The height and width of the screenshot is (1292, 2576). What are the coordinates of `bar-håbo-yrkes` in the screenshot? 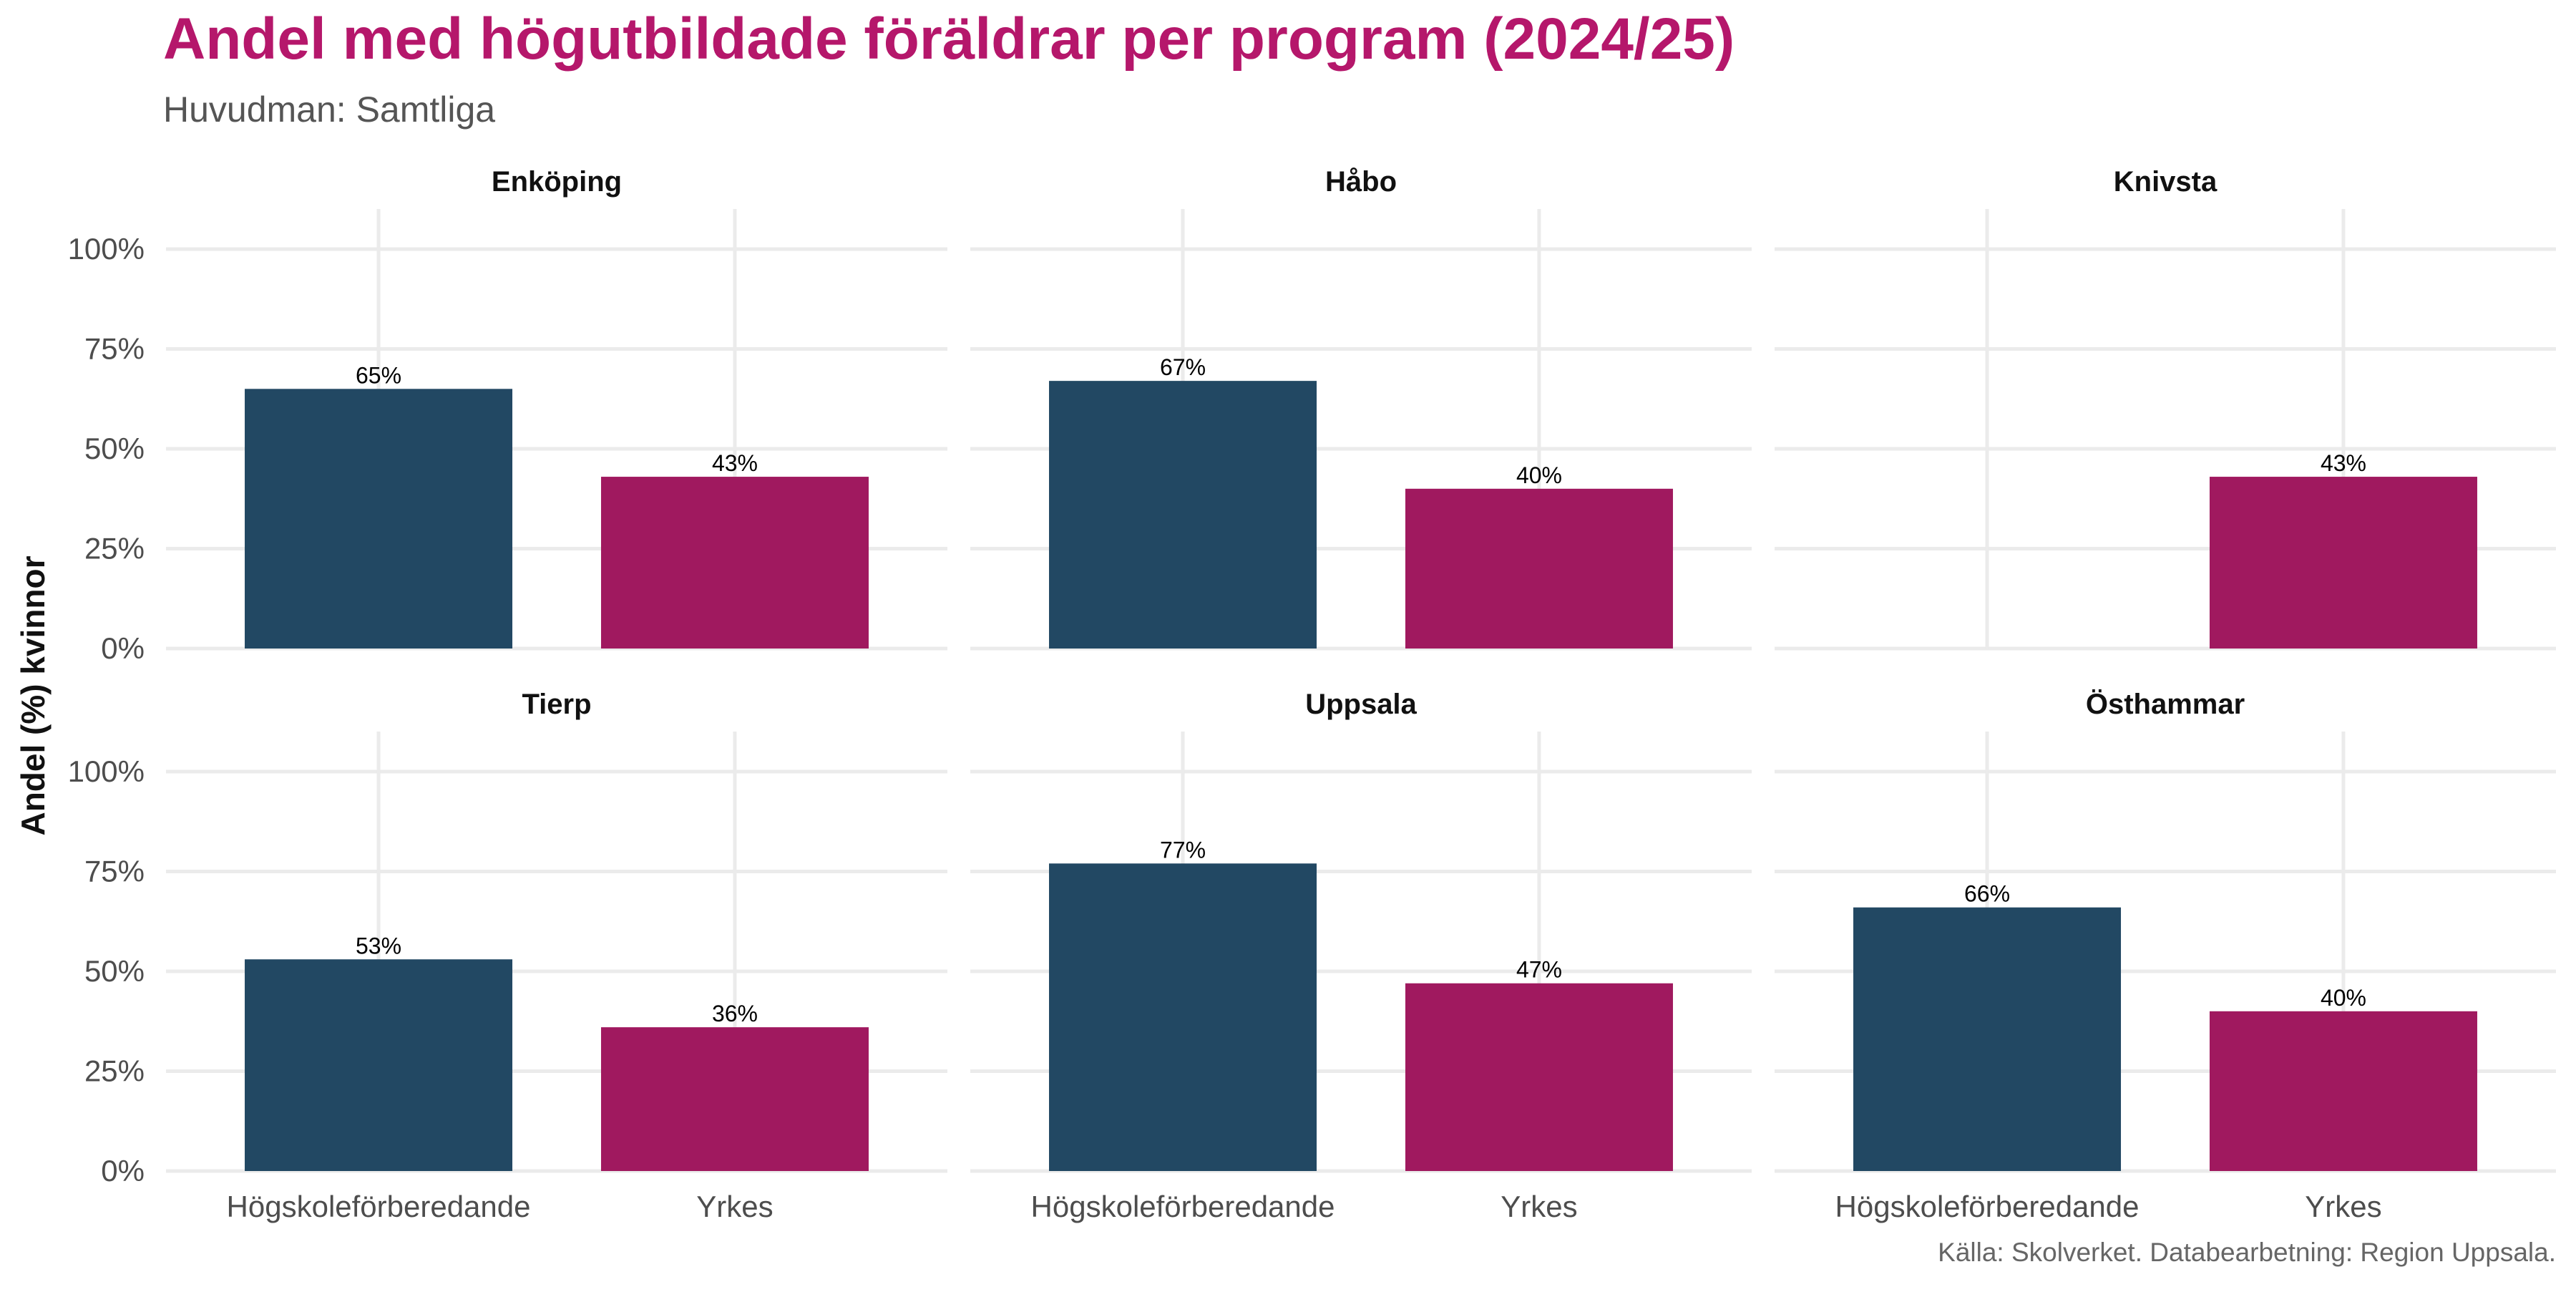 It's located at (1539, 568).